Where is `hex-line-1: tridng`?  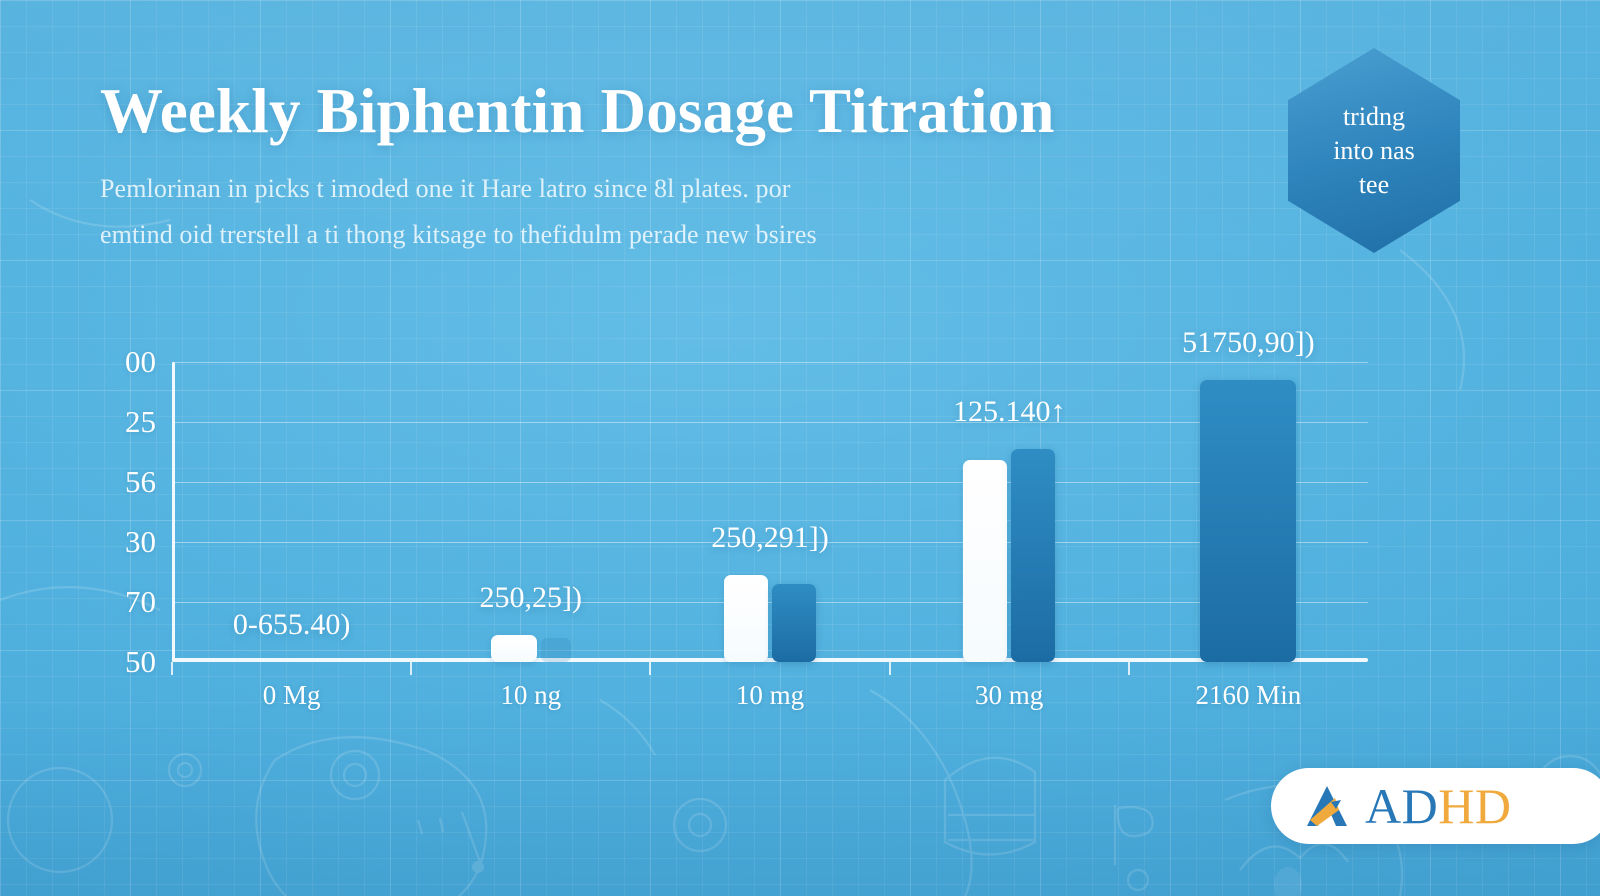 hex-line-1: tridng is located at coordinates (1374, 116).